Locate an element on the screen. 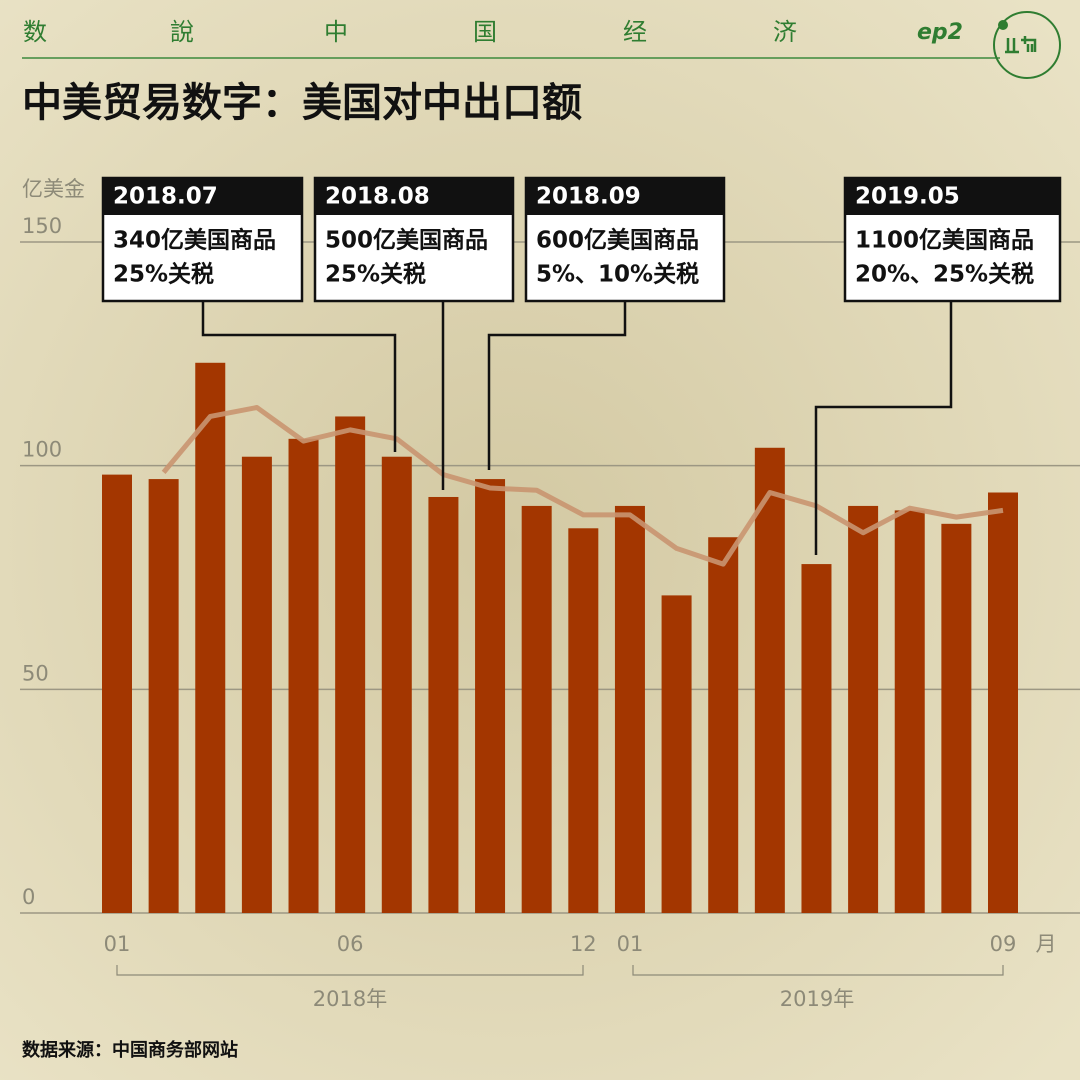 The height and width of the screenshot is (1080, 1080). year-brackets is located at coordinates (560, 970).